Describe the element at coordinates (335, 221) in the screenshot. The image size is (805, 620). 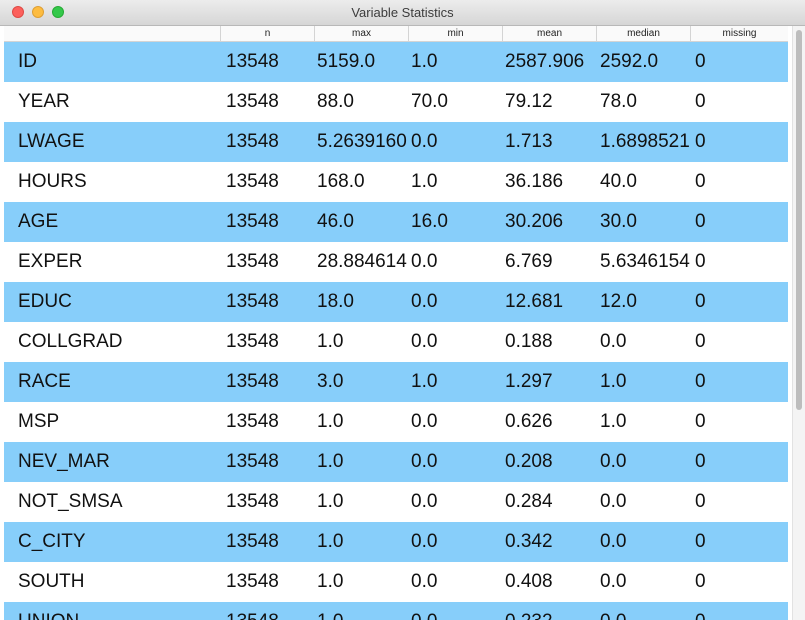
I see `cell-max: 46.0` at that location.